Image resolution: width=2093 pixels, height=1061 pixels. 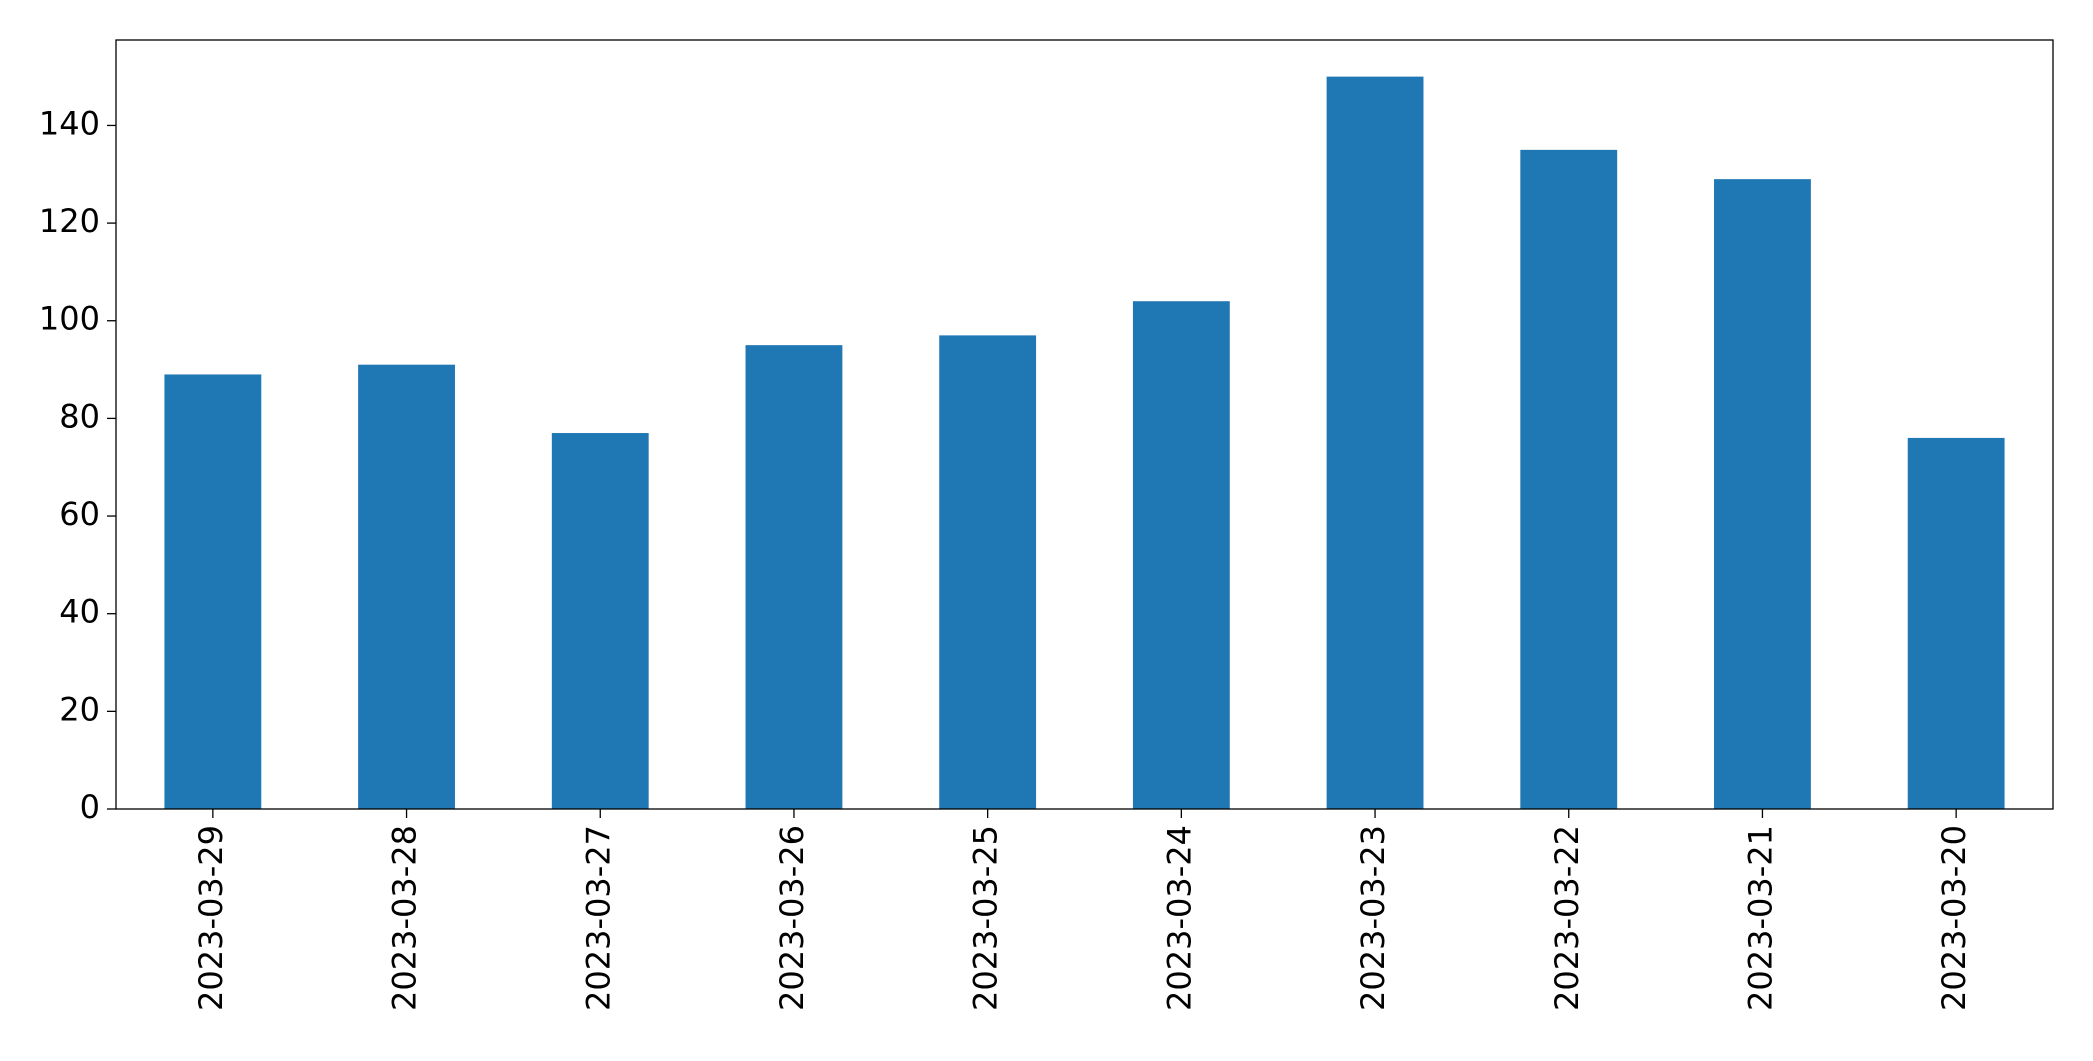 What do you see at coordinates (69, 221) in the screenshot?
I see `y-tick-label: 120` at bounding box center [69, 221].